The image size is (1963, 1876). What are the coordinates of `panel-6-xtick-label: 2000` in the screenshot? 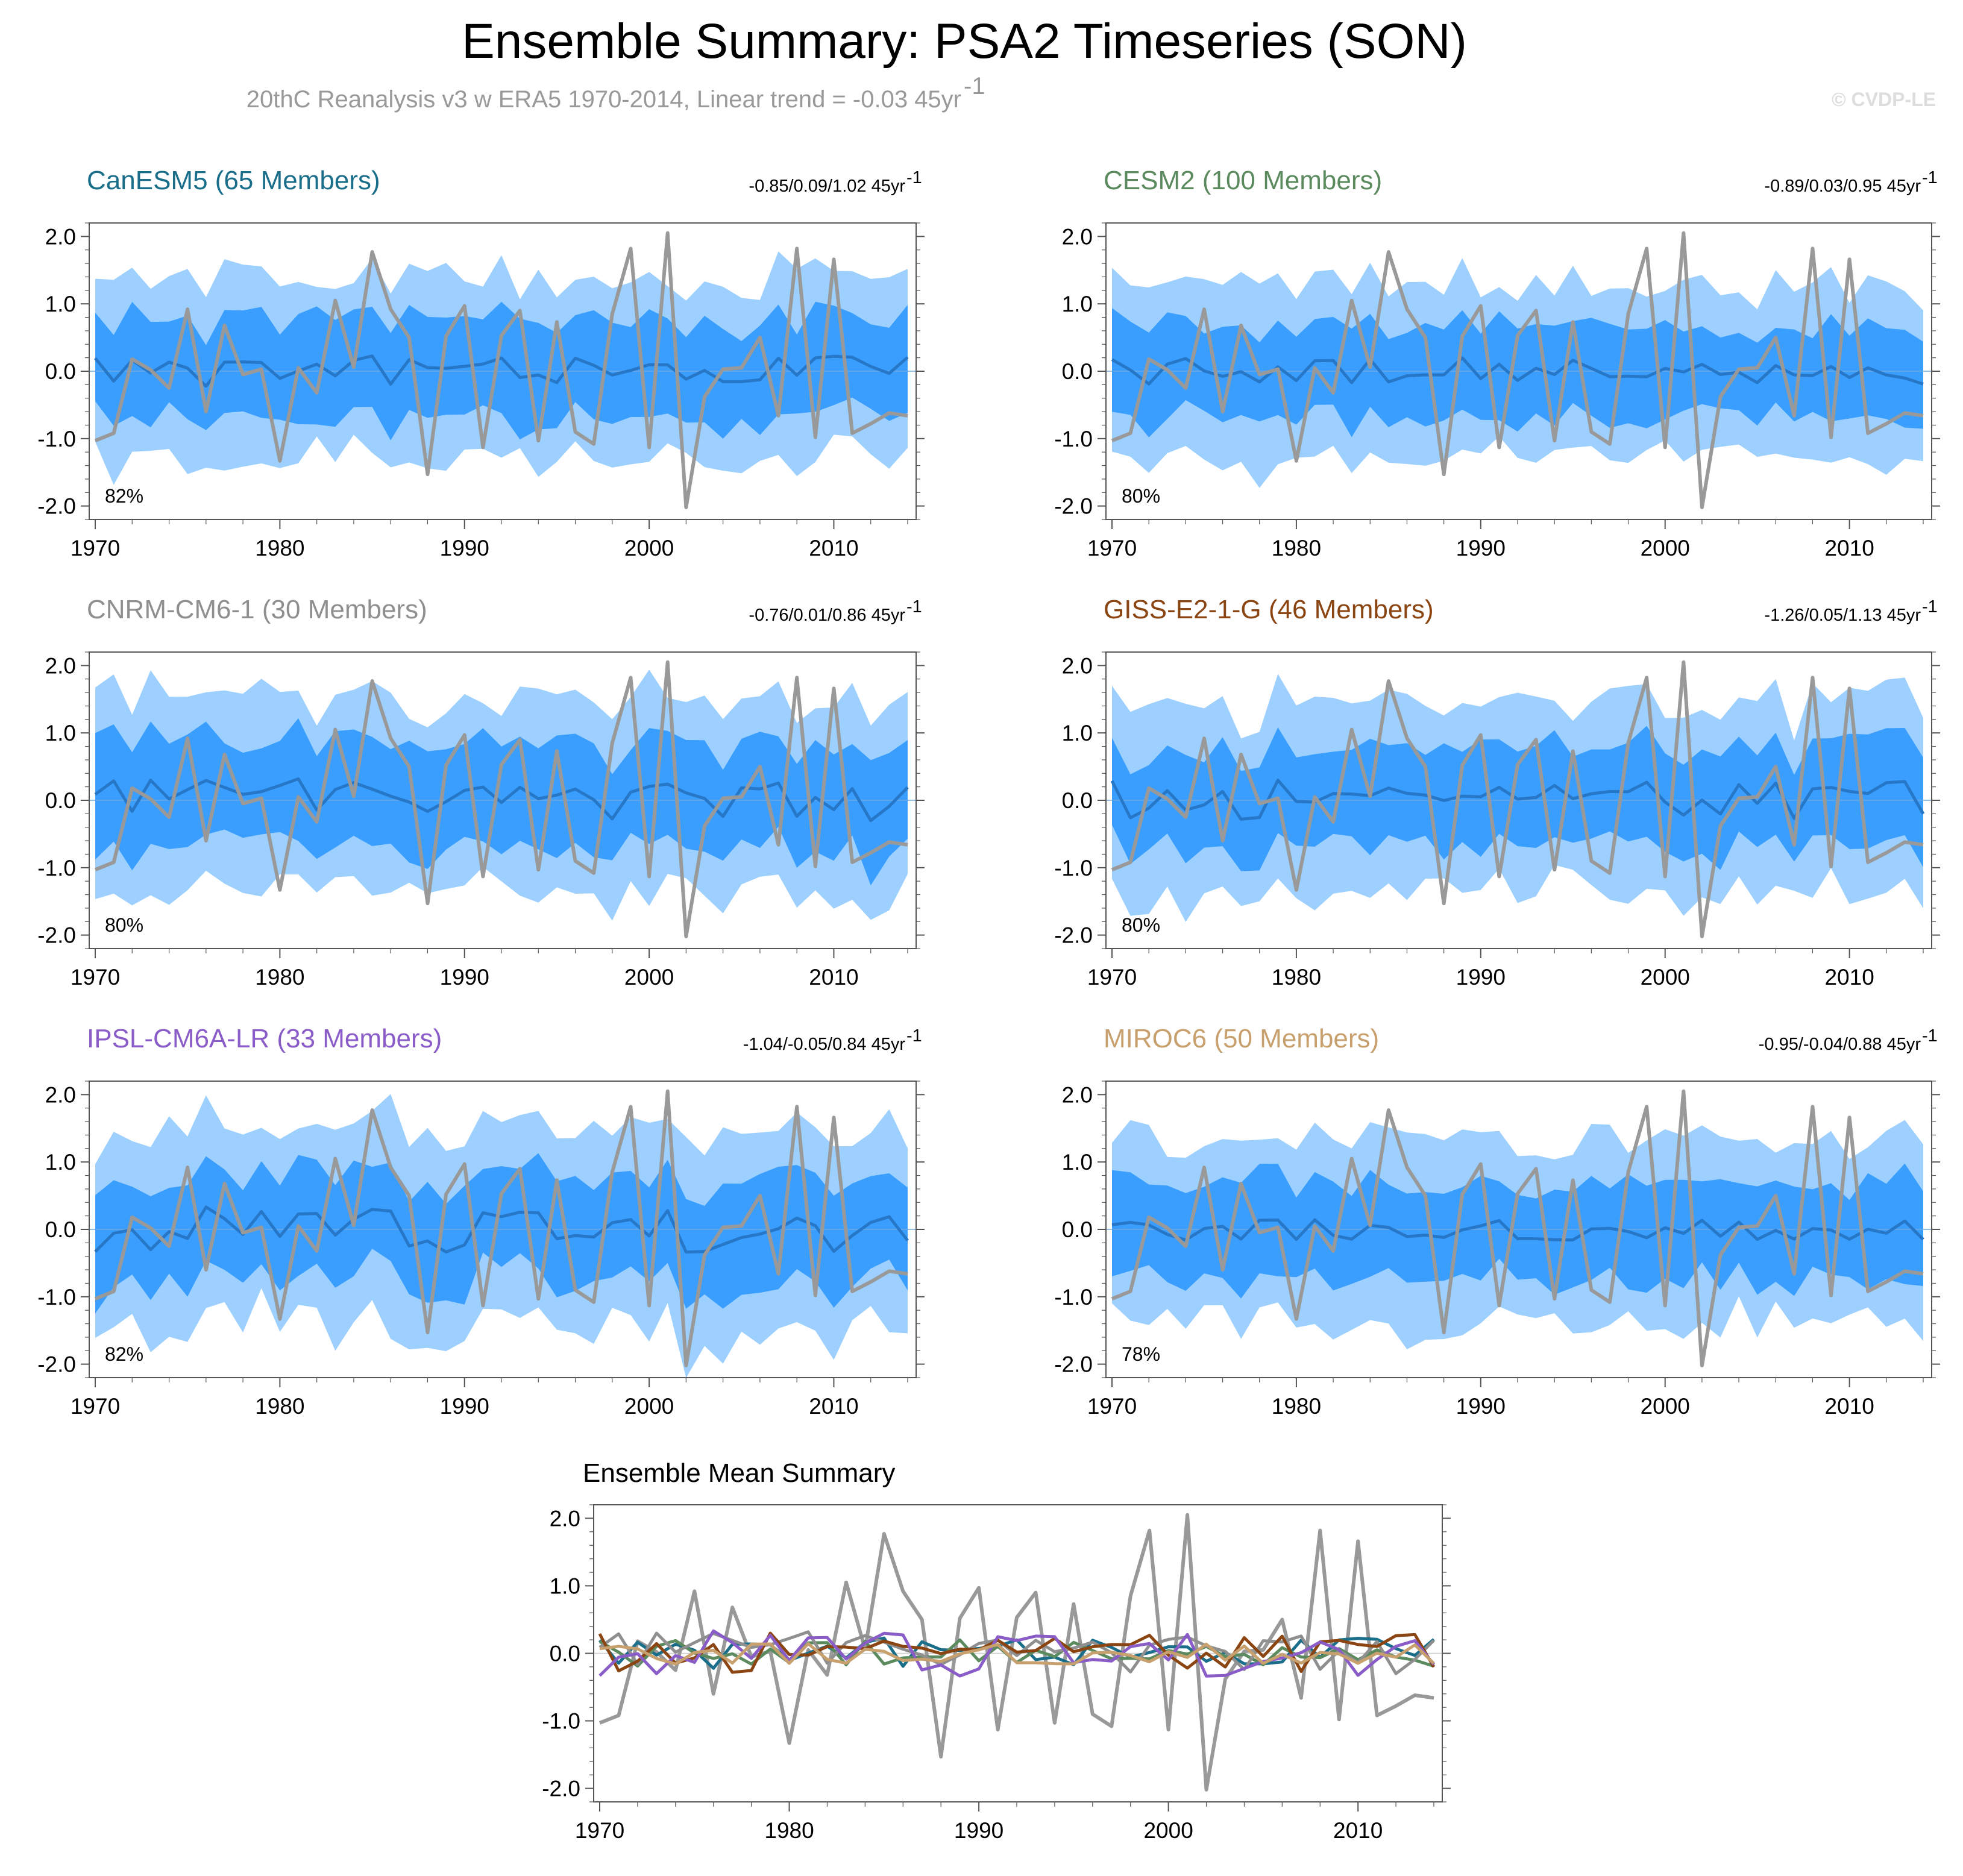 It's located at (1168, 1830).